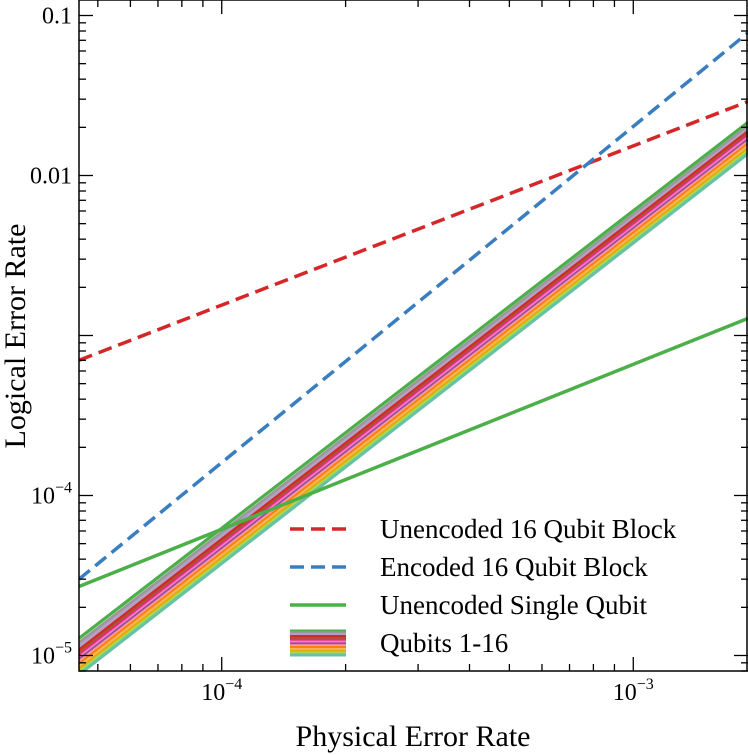 This screenshot has width=748, height=755. What do you see at coordinates (513, 605) in the screenshot?
I see `legend-label: Unencoded Single Qubit` at bounding box center [513, 605].